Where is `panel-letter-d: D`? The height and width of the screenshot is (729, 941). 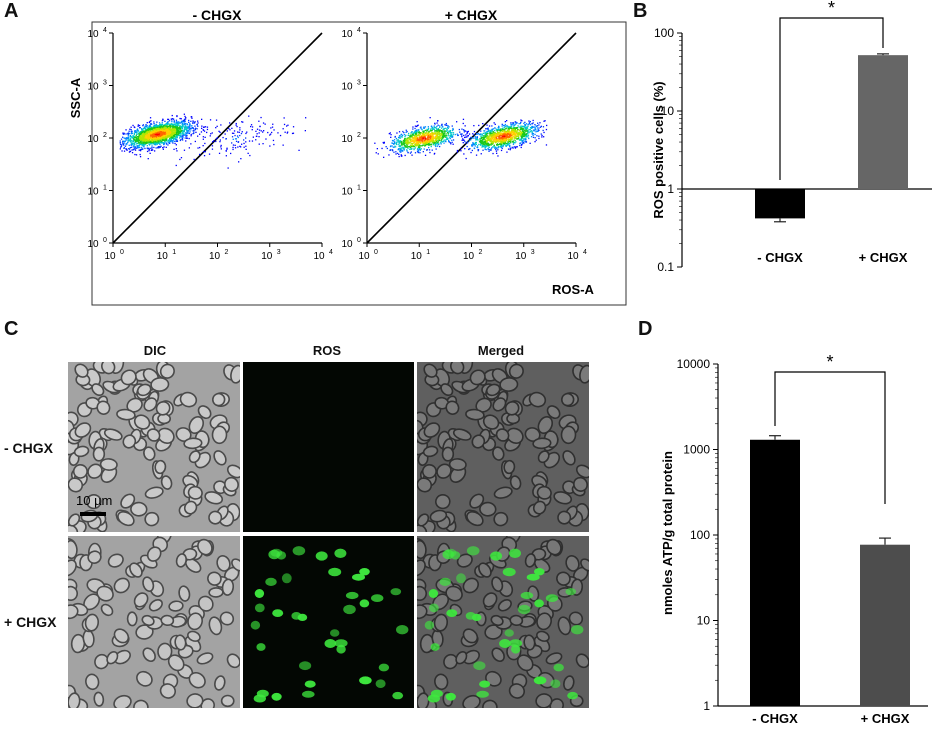
panel-letter-d: D is located at coordinates (645, 329).